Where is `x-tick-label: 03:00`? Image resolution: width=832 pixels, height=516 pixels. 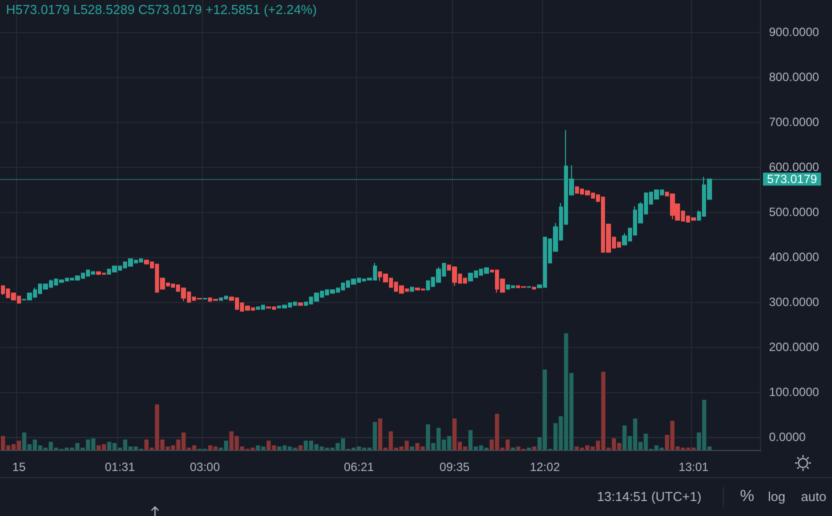 x-tick-label: 03:00 is located at coordinates (205, 467).